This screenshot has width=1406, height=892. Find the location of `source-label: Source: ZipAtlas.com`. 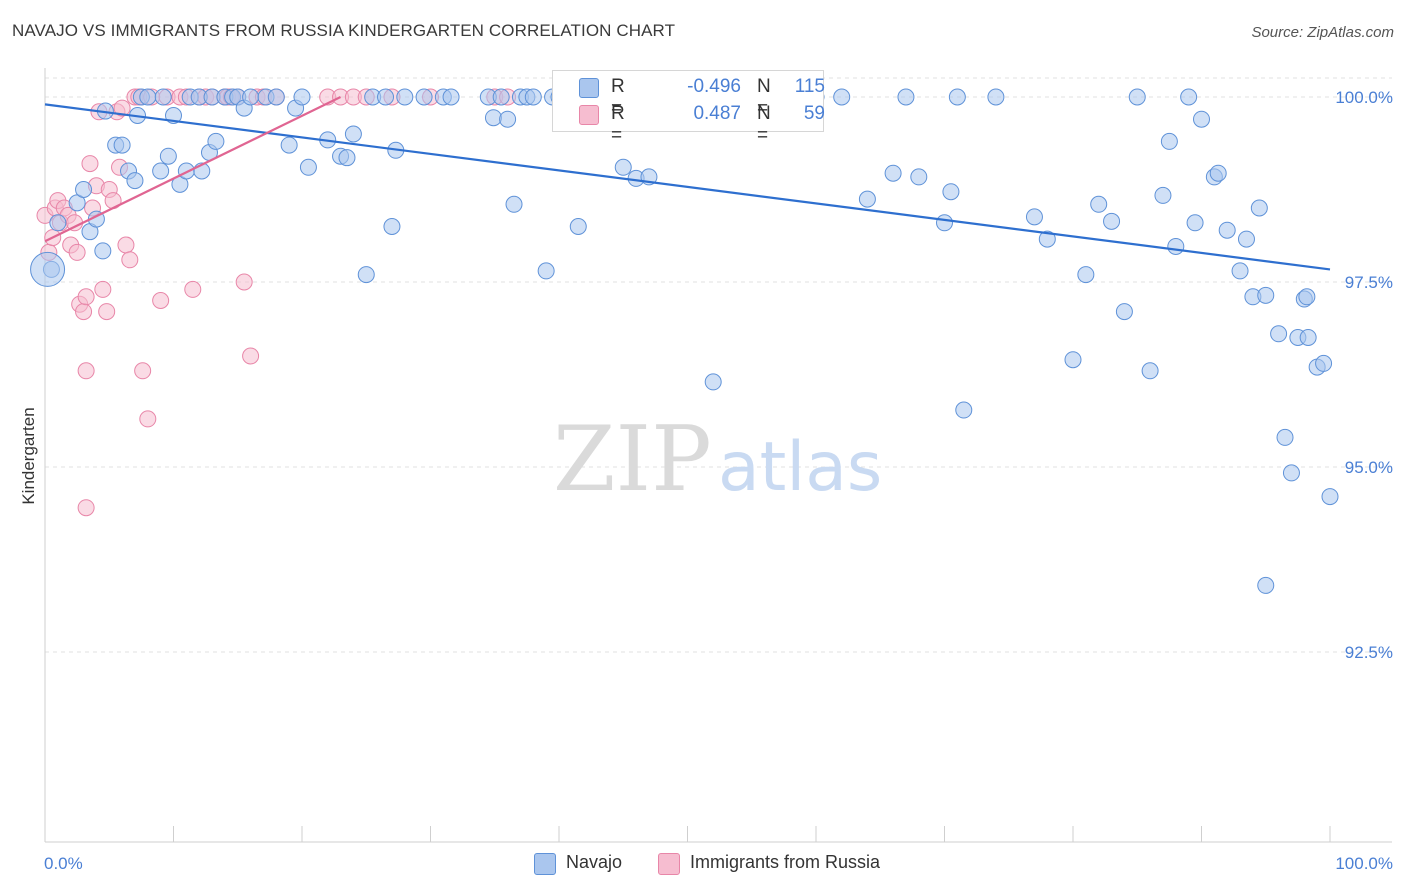

source-label: Source: ZipAtlas.com is located at coordinates (1322, 32).